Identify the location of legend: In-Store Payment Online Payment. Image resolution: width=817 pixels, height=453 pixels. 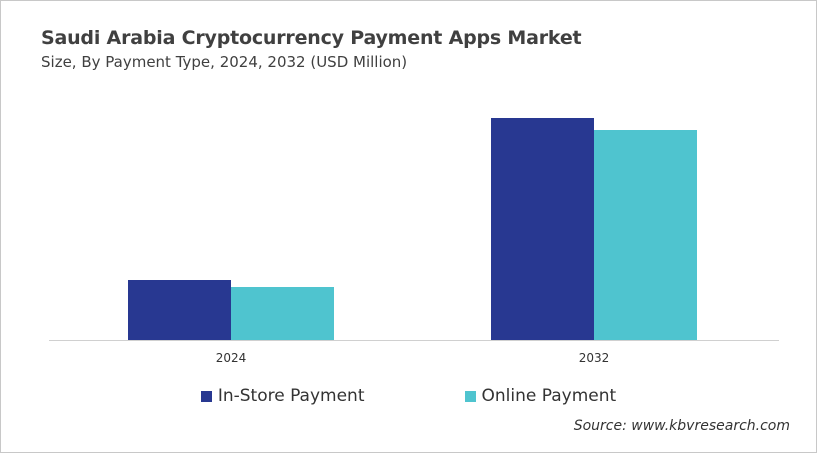
(408, 396).